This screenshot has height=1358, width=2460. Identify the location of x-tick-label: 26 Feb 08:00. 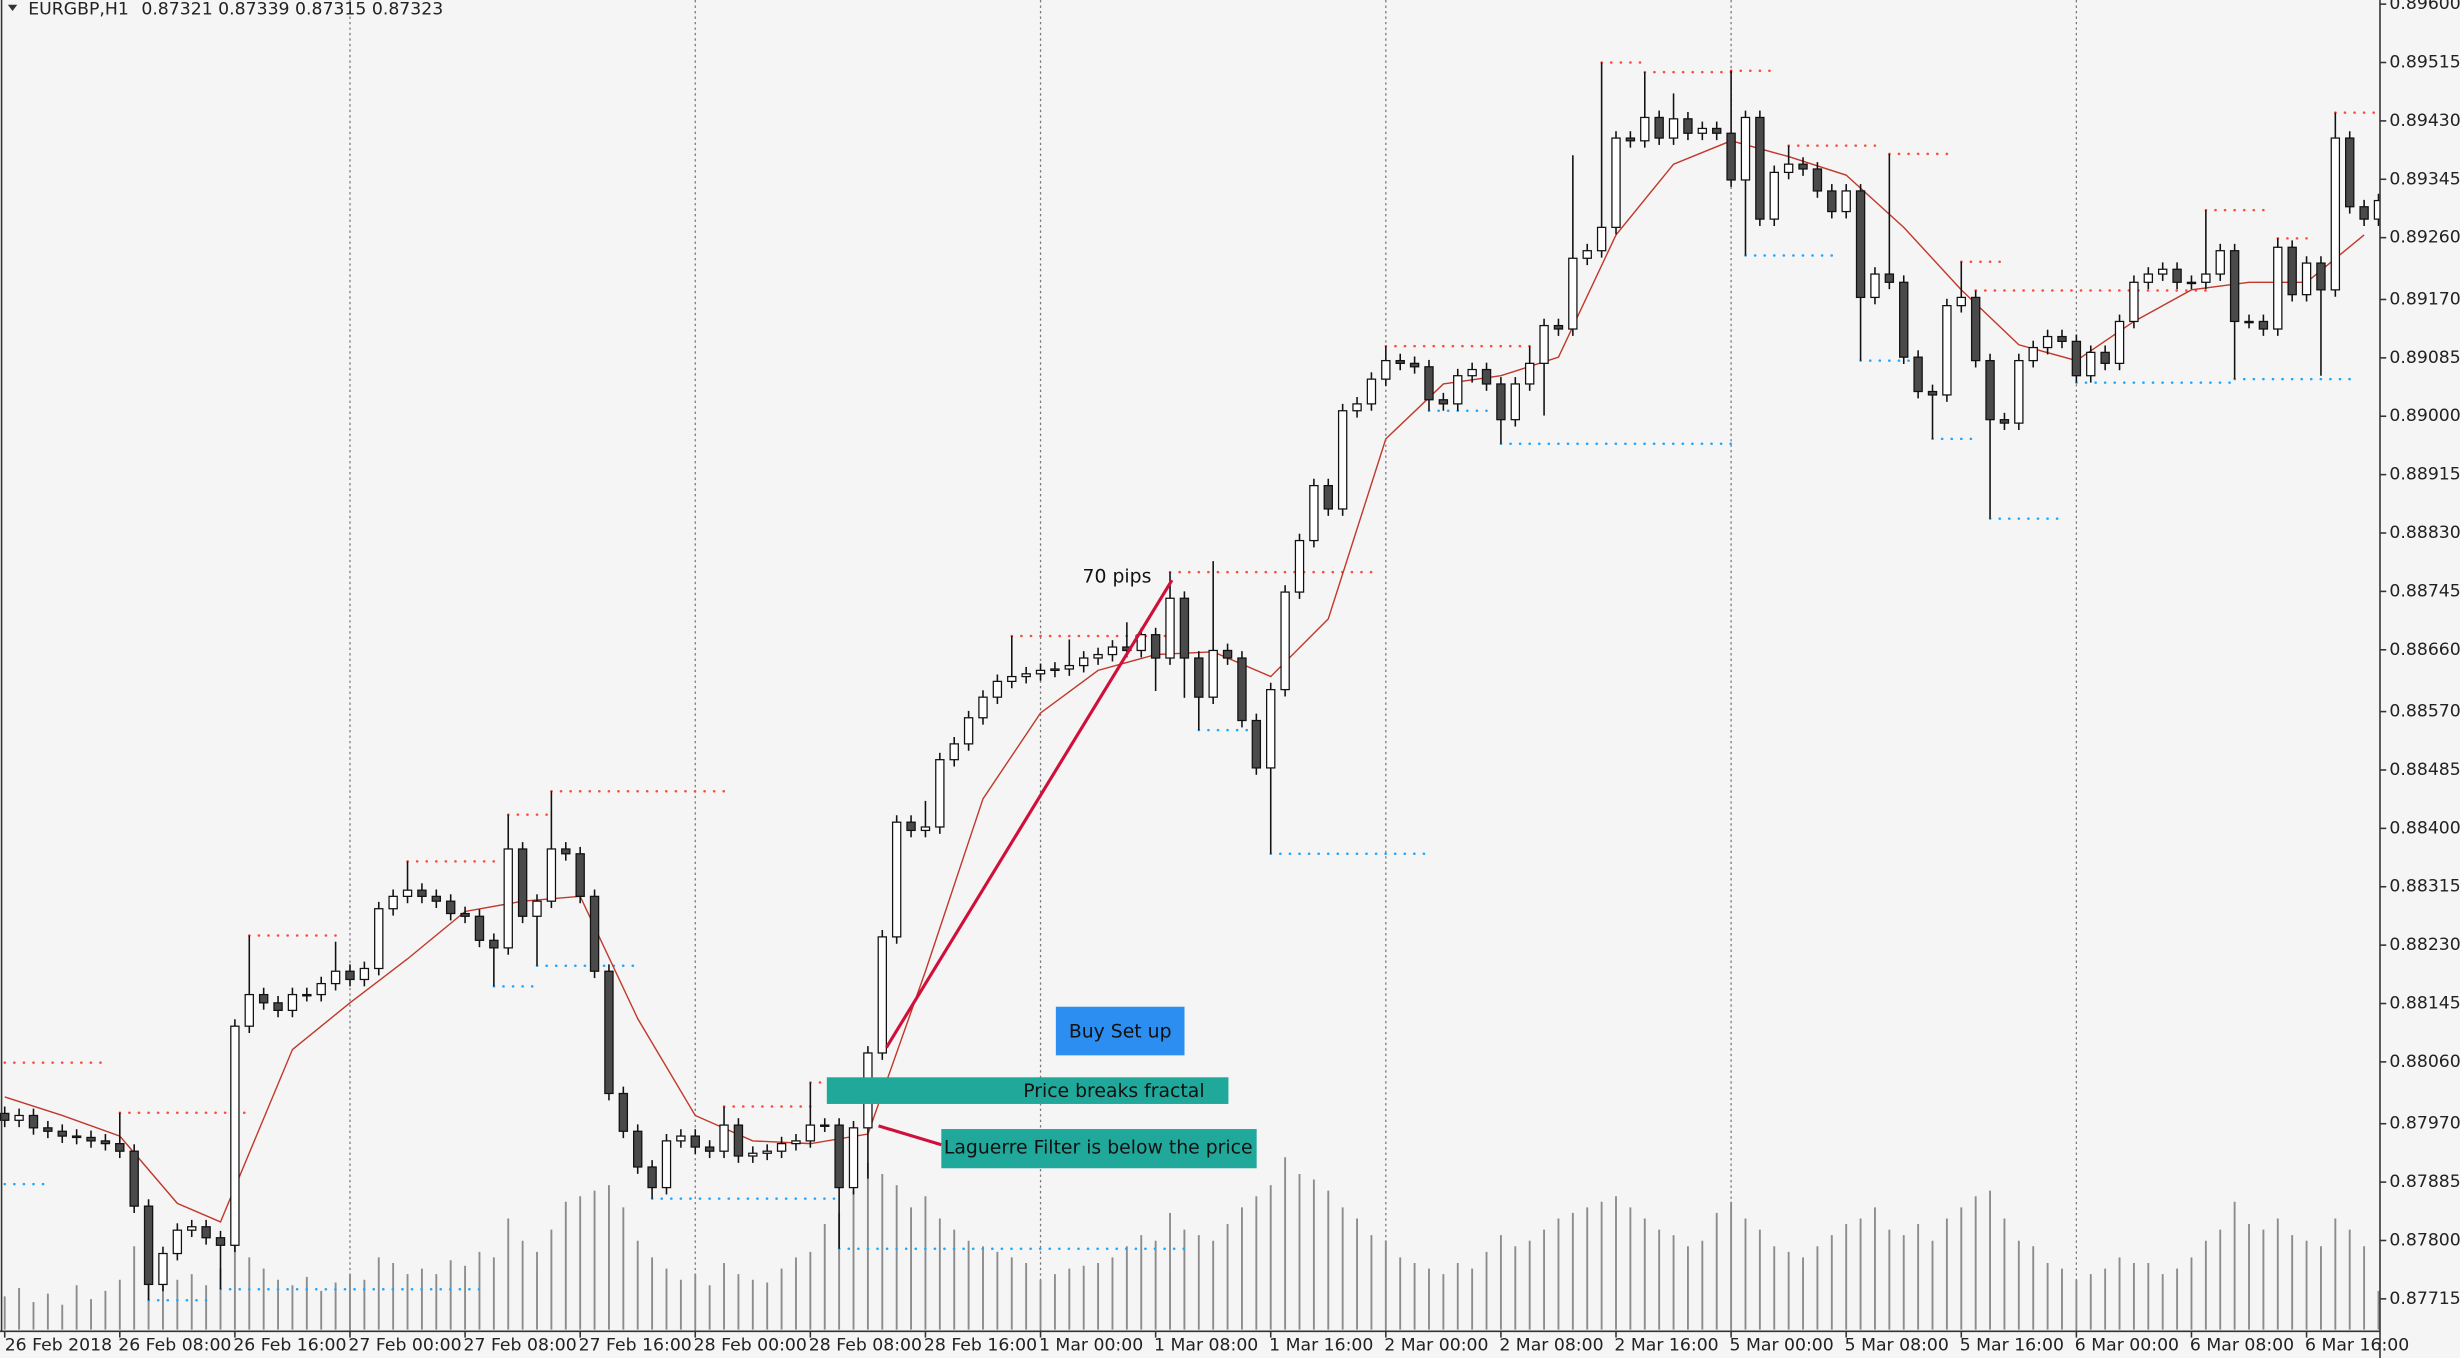
(174, 1345).